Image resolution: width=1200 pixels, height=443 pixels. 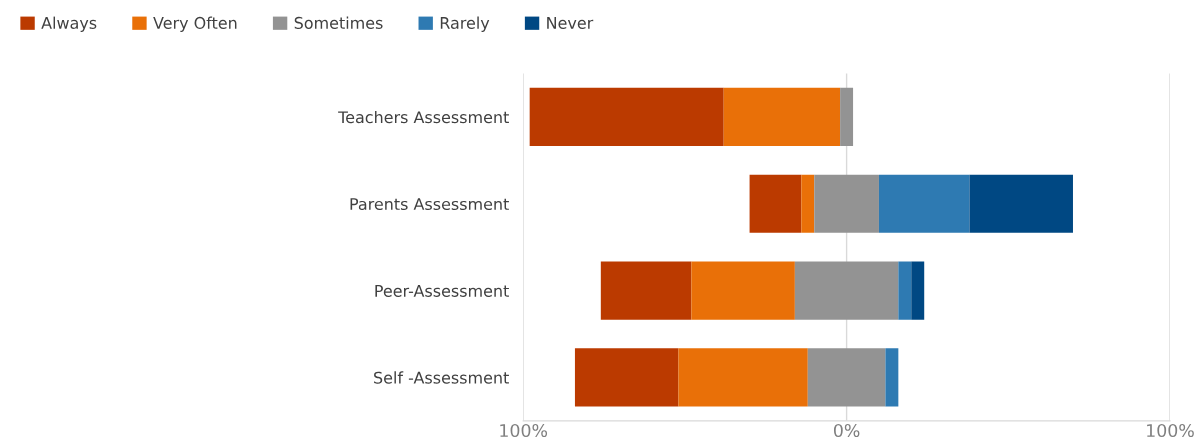 I want to click on y-tick-label: Teachers Assessment, so click(x=423, y=117).